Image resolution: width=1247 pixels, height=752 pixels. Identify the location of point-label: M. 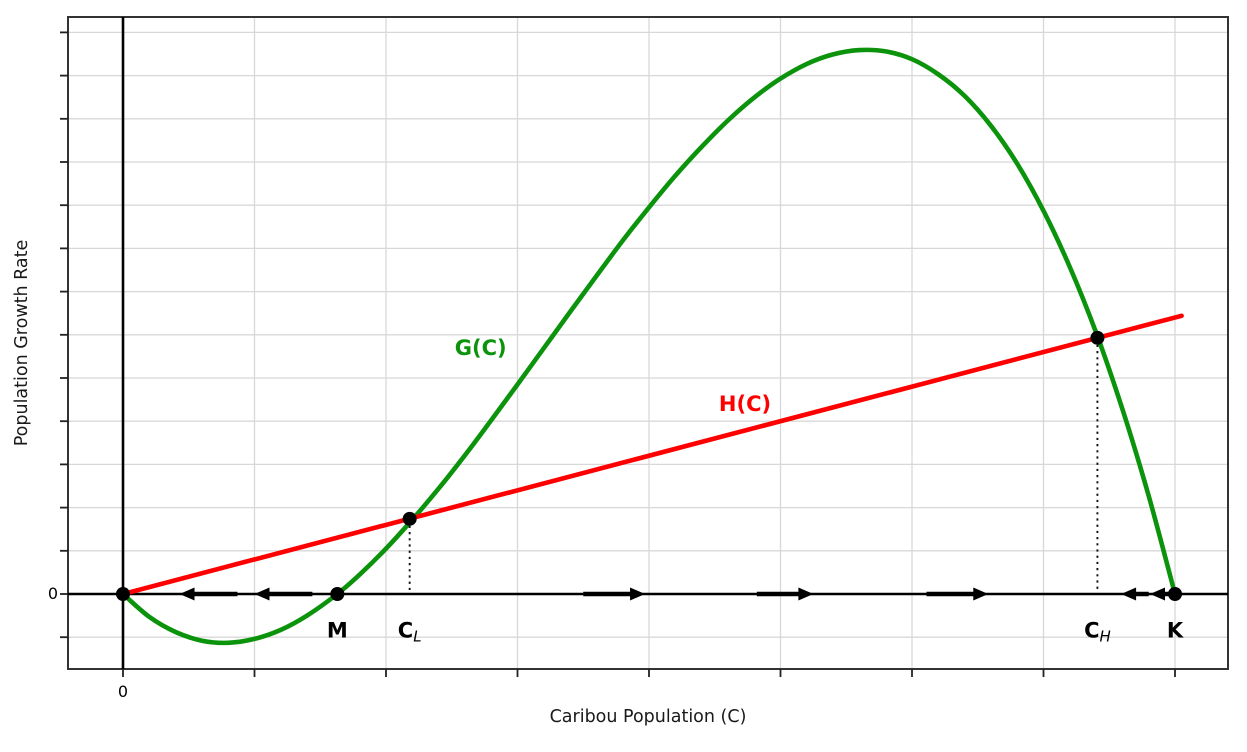
(337, 631).